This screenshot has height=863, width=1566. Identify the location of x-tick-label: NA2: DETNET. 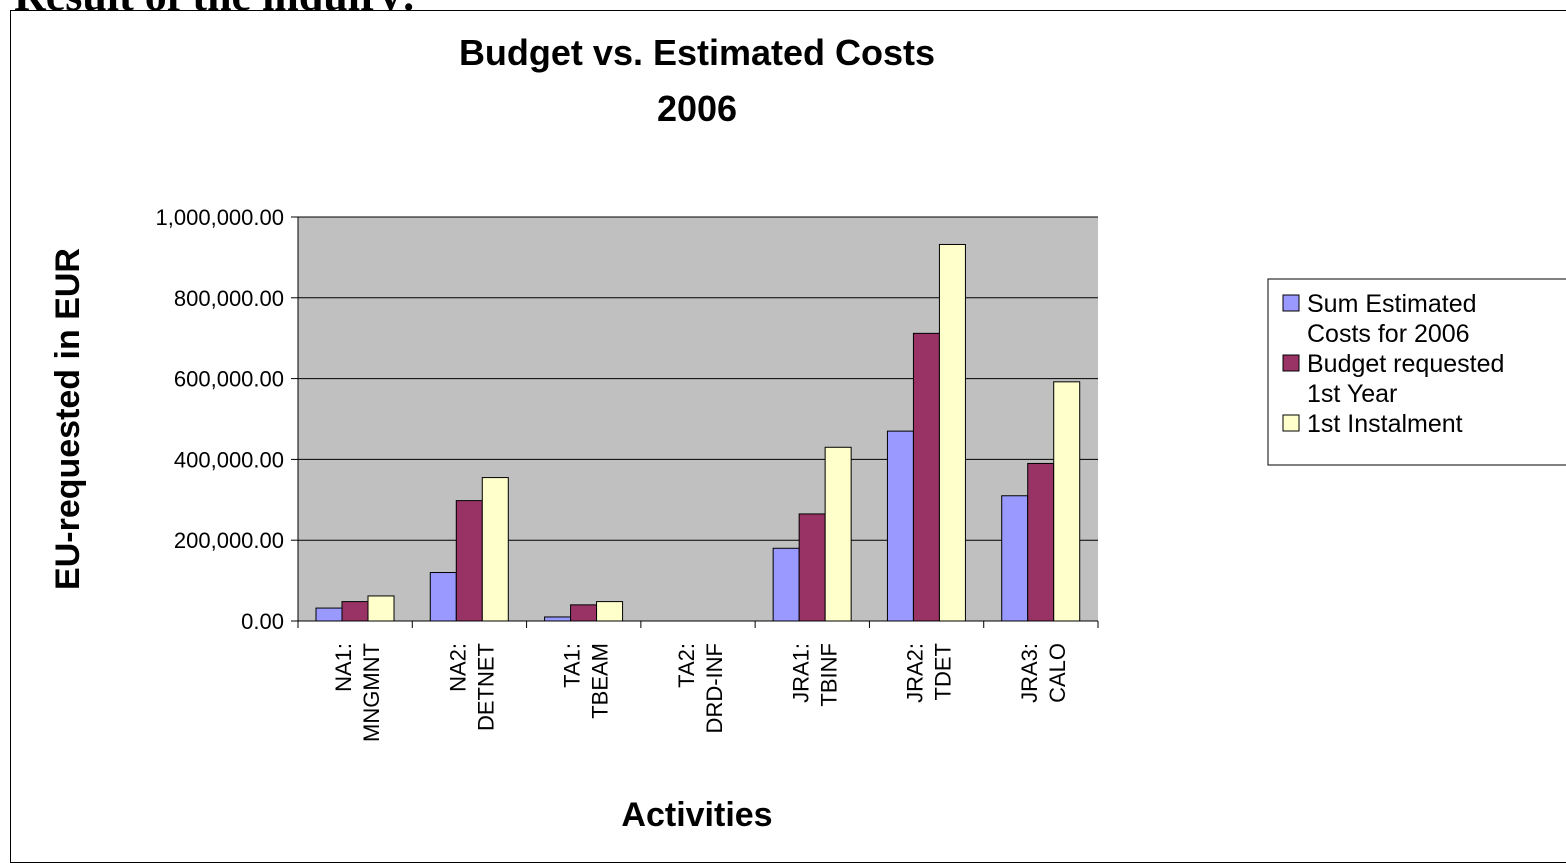
(471, 687).